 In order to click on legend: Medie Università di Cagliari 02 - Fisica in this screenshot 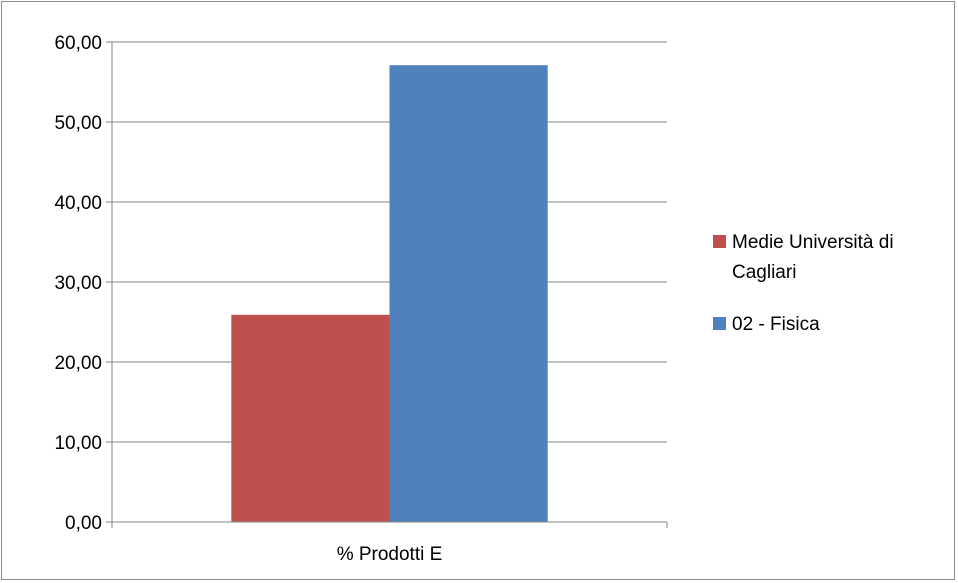, I will do `click(803, 283)`.